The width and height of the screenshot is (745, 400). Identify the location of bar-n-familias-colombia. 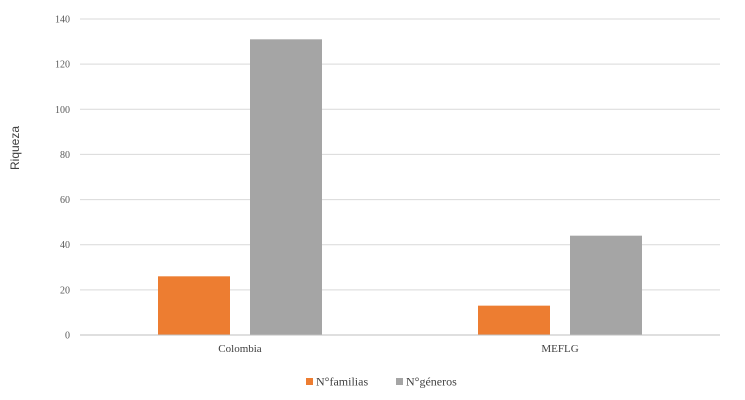
(194, 305).